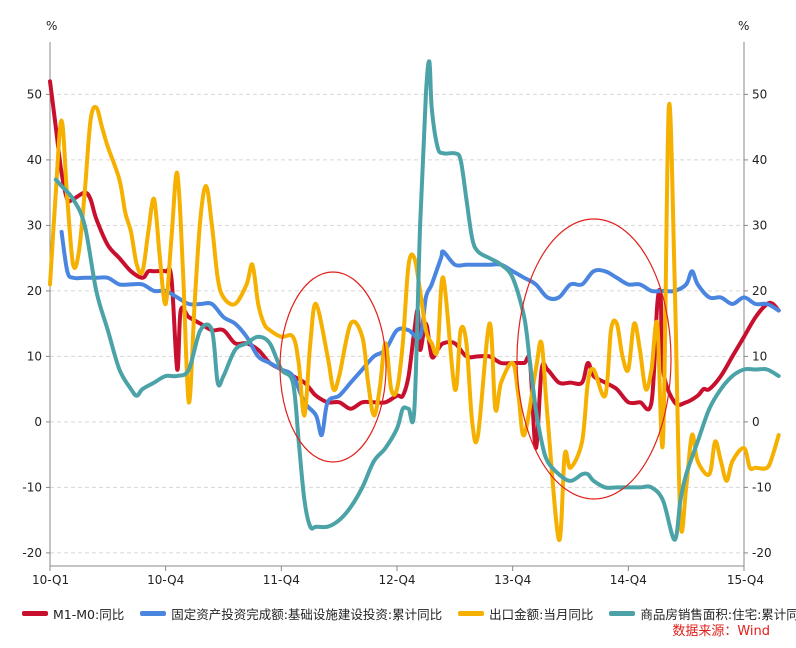 The height and width of the screenshot is (648, 796). What do you see at coordinates (307, 614) in the screenshot?
I see `legend-label: 固定资产投资完成额:基础设施建设投资:累计同比` at bounding box center [307, 614].